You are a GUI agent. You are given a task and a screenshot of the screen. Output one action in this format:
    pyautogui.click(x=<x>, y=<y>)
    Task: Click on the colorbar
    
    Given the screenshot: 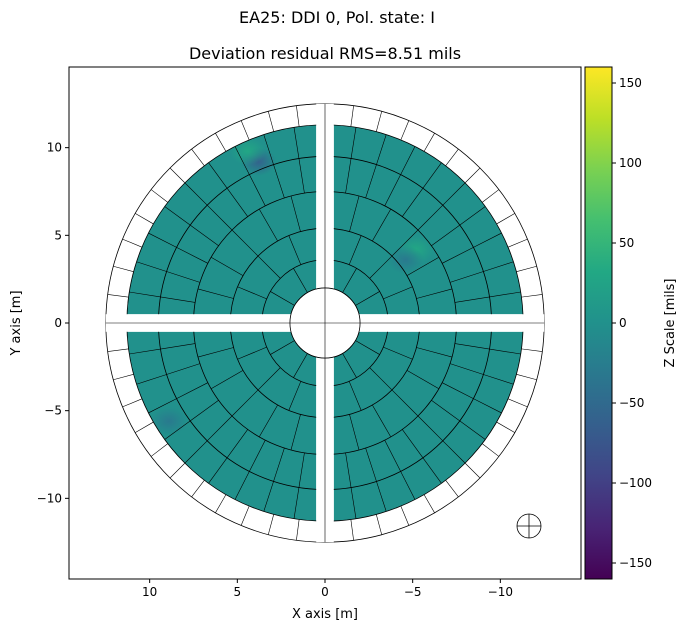 What is the action you would take?
    pyautogui.click(x=598, y=323)
    